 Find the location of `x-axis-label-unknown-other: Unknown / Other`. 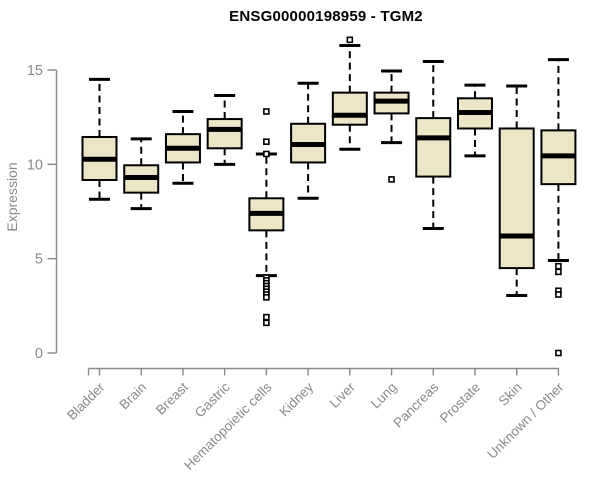

x-axis-label-unknown-other: Unknown / Other is located at coordinates (525, 420).